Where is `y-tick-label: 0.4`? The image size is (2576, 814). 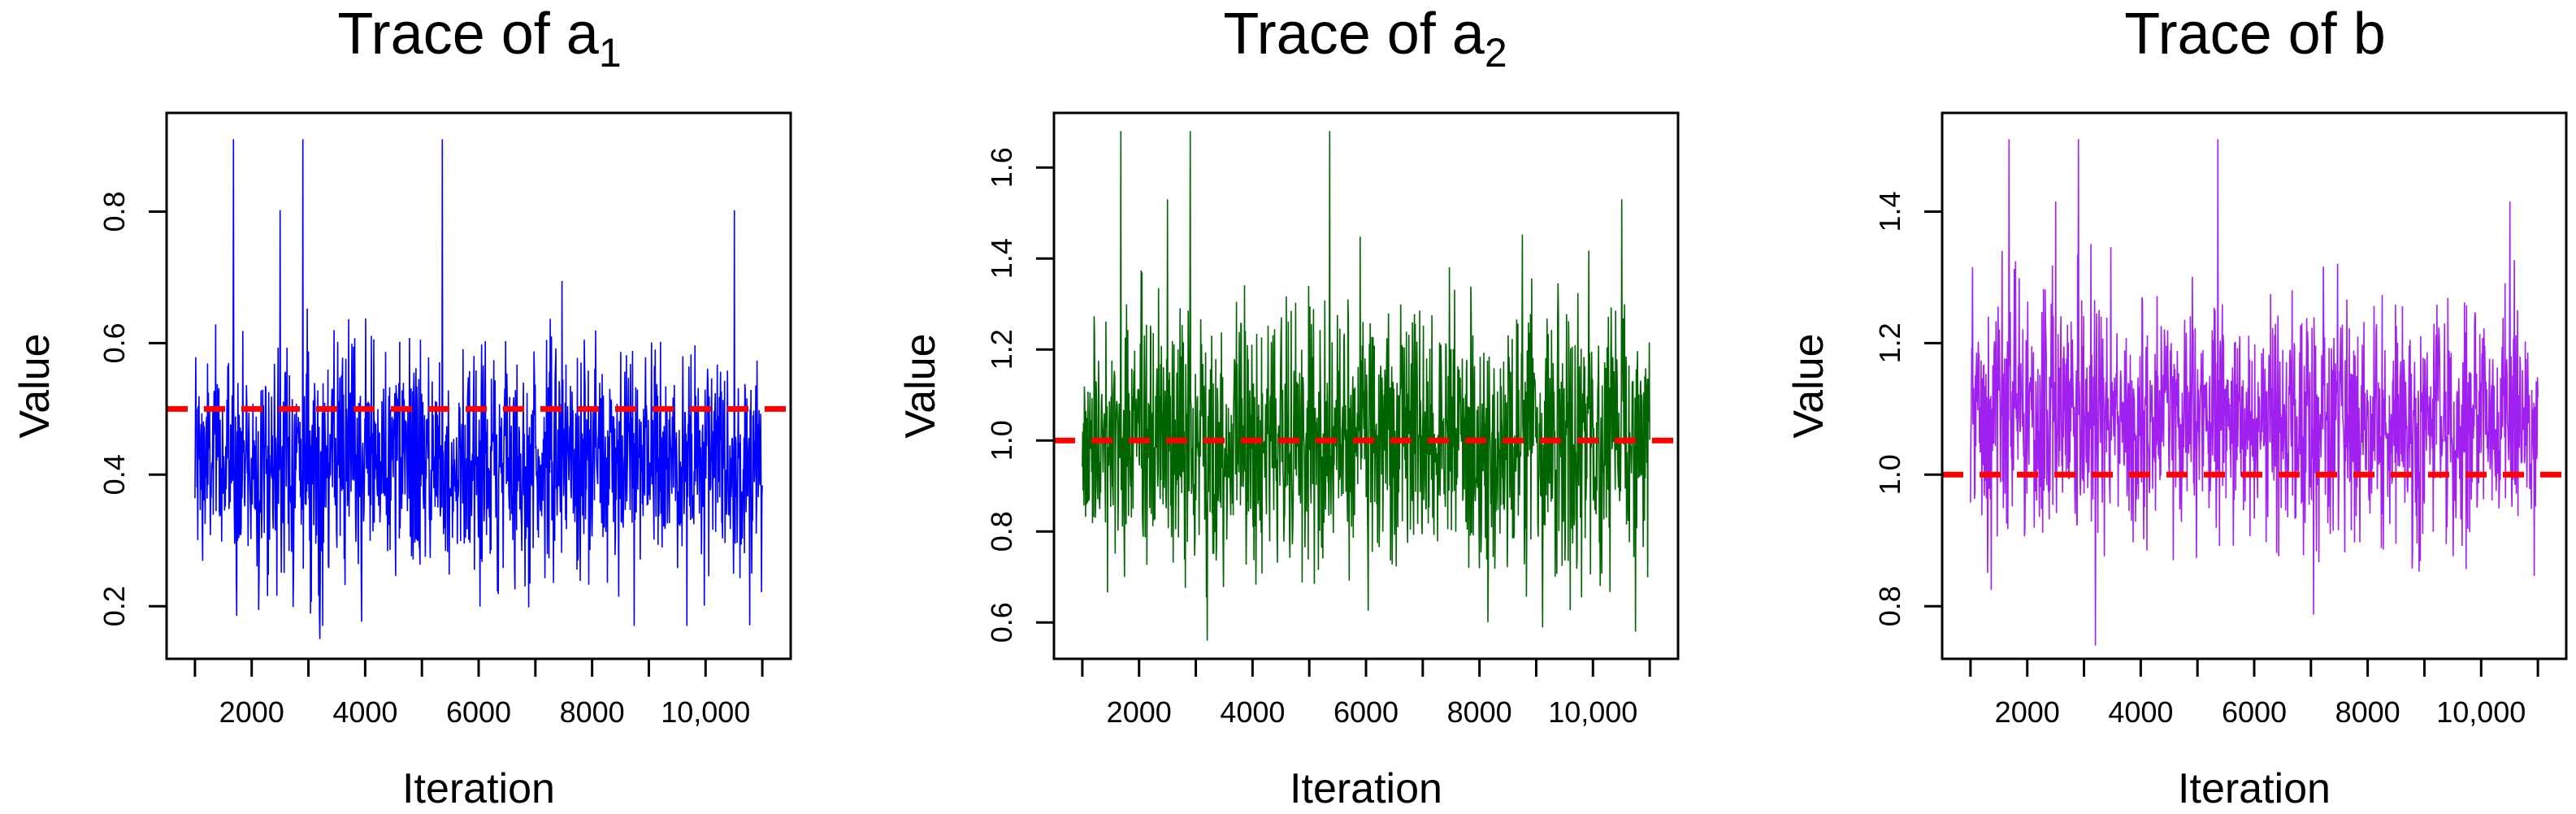
y-tick-label: 0.4 is located at coordinates (114, 475).